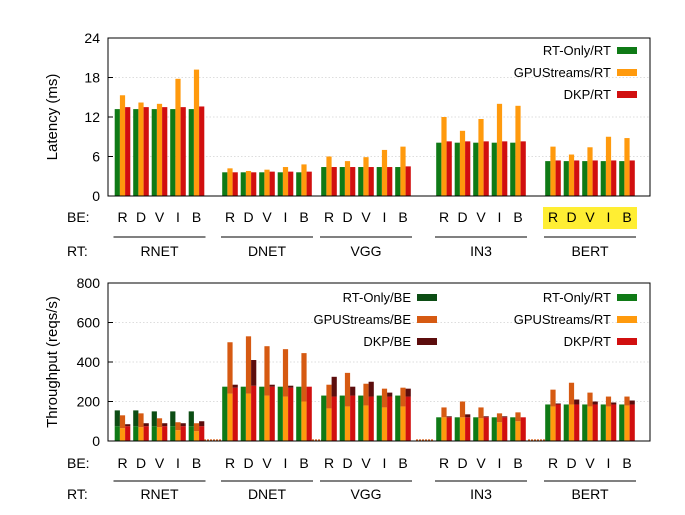 This screenshot has height=515, width=685. I want to click on throughput-be-label: B, so click(303, 463).